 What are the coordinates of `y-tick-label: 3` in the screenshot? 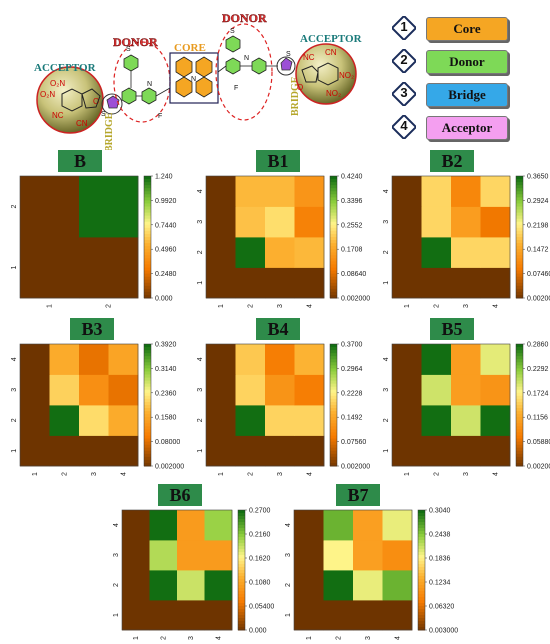 It's located at (116, 555).